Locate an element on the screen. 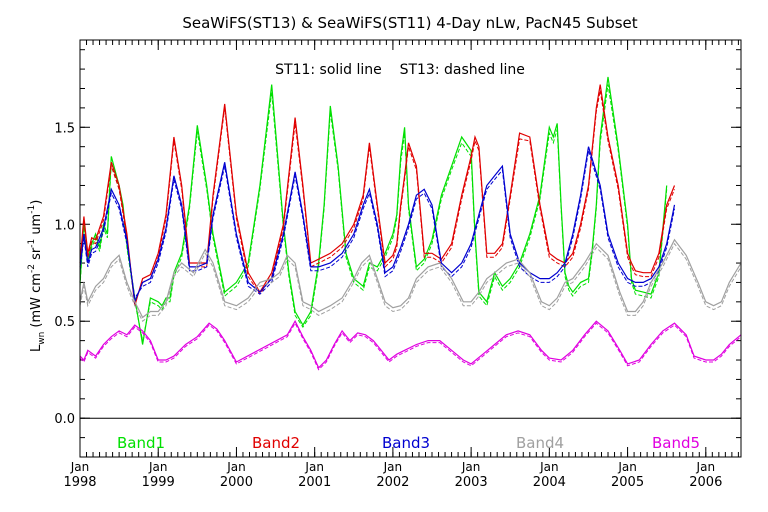 This screenshot has height=512, width=768. band4-st11-solid-line is located at coordinates (410, 278).